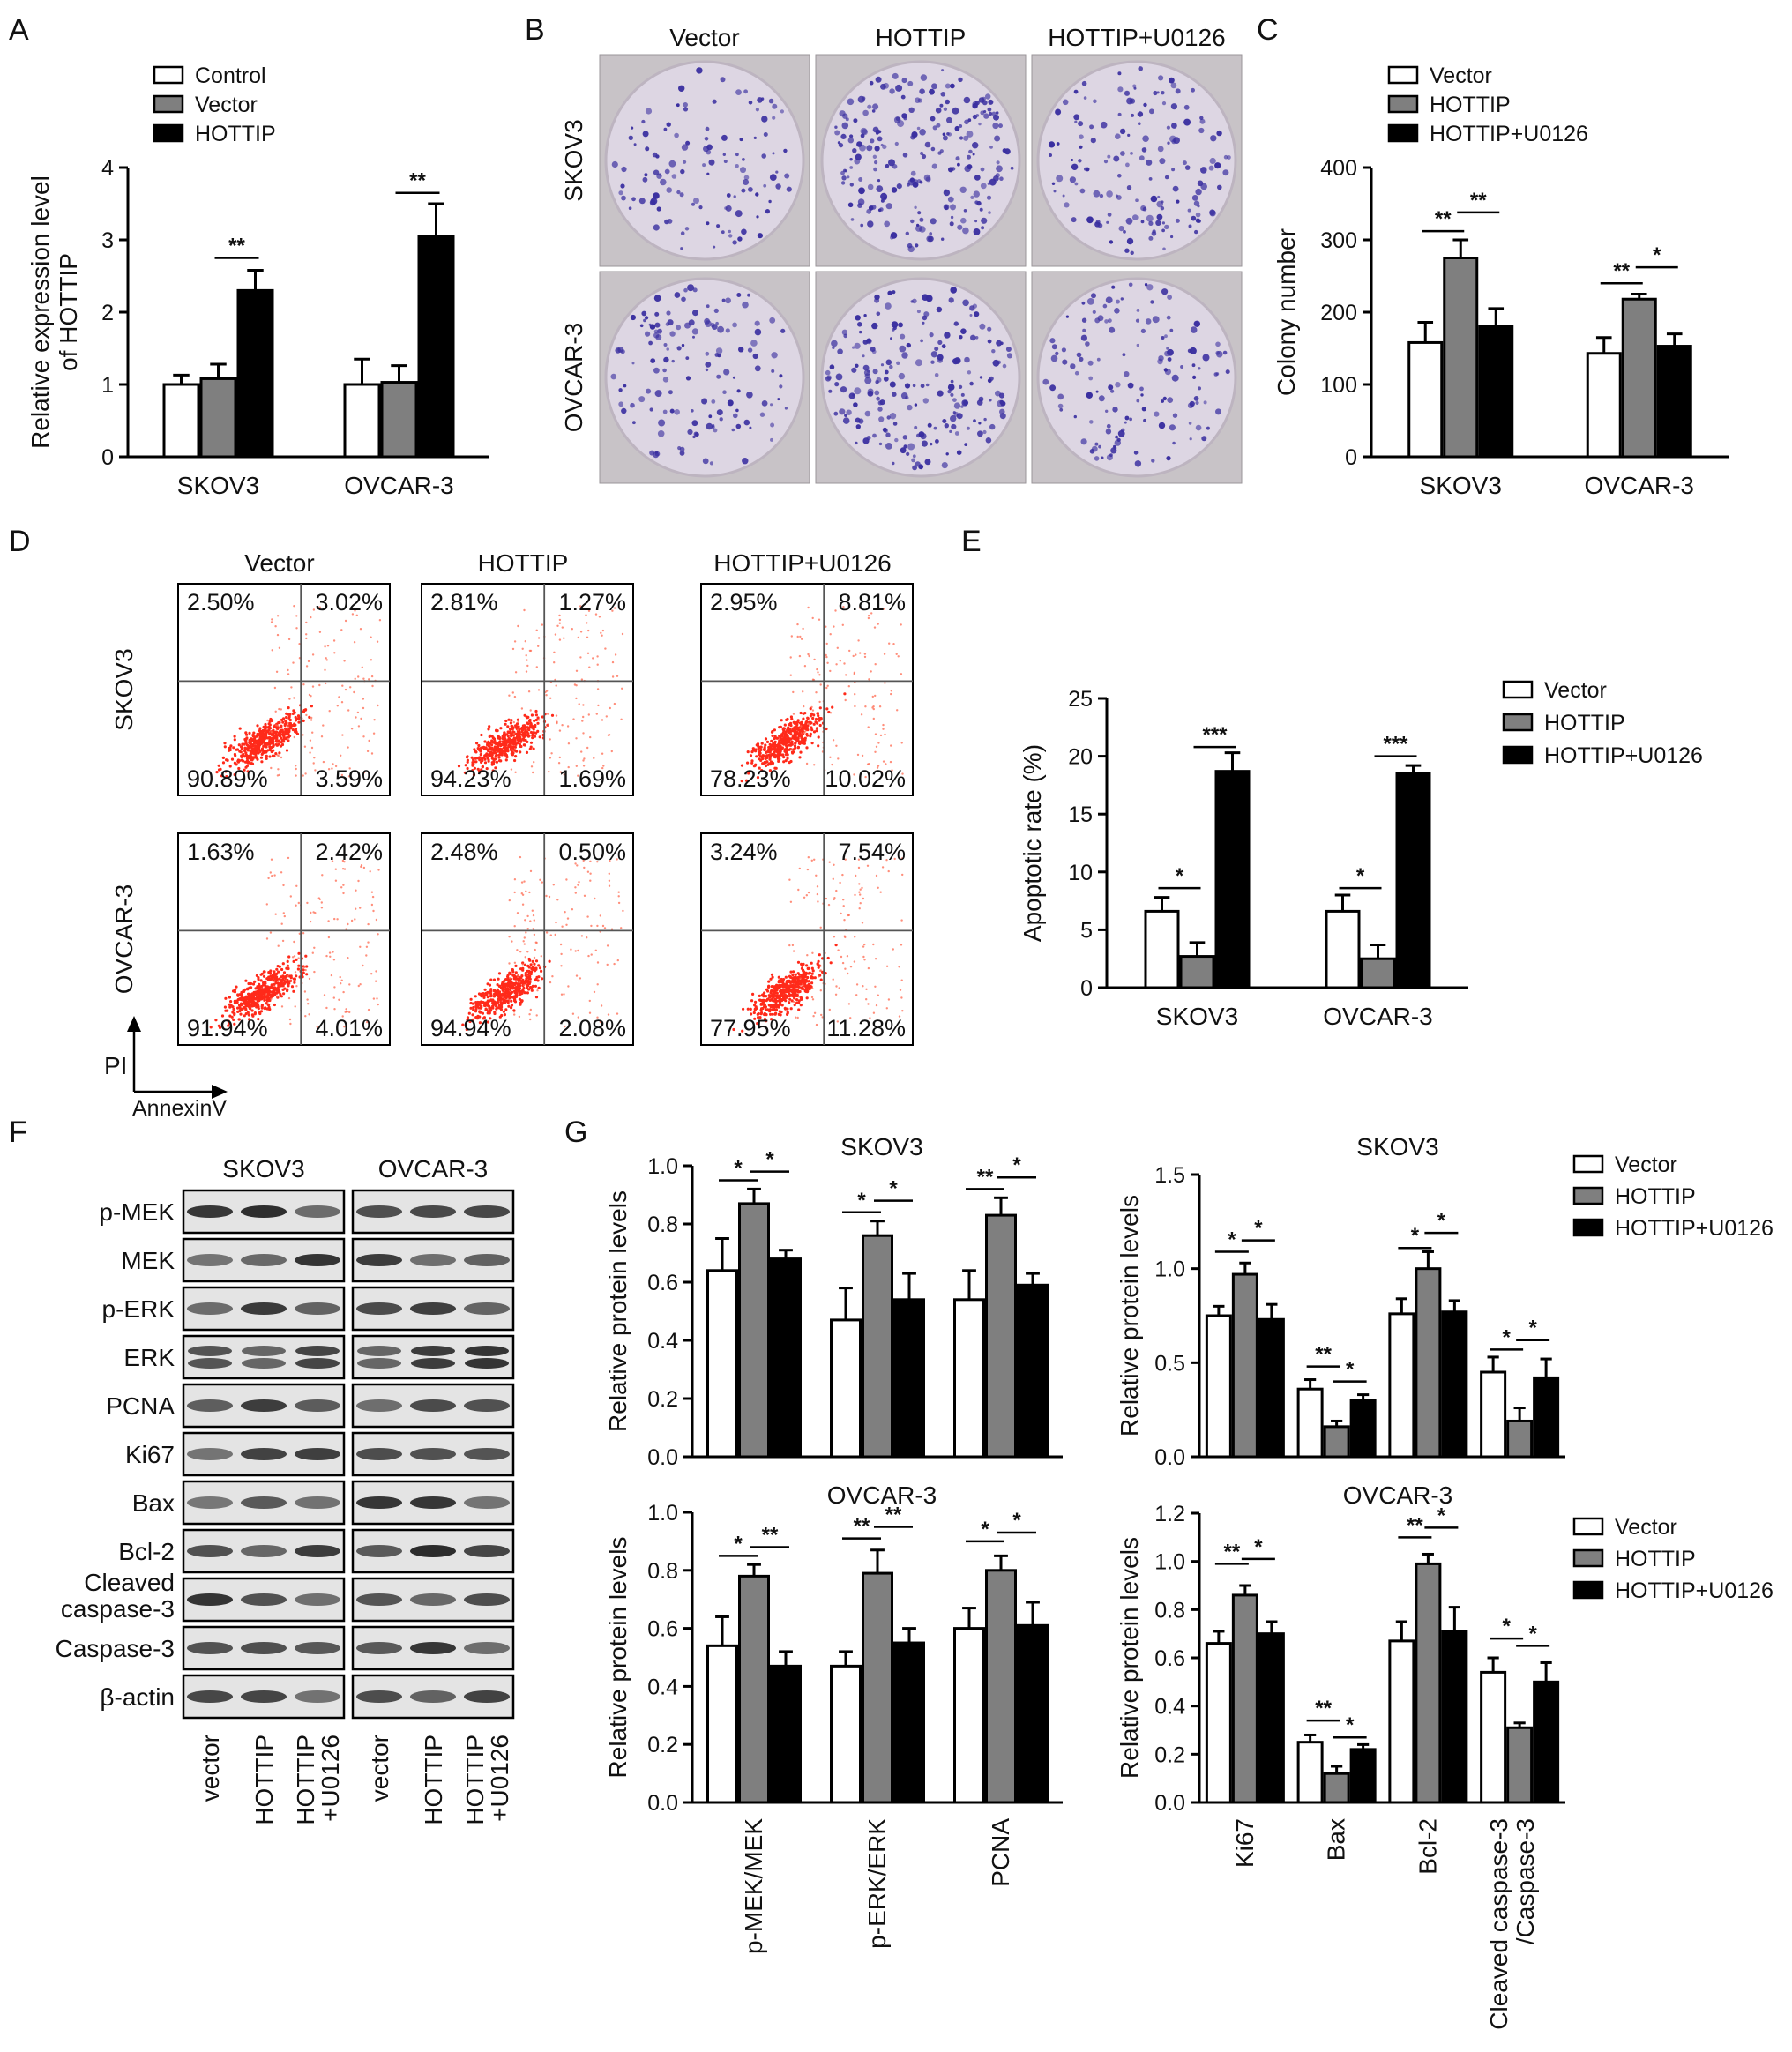 The image size is (1792, 2052). What do you see at coordinates (861, 1201) in the screenshot?
I see `significance-label: *` at bounding box center [861, 1201].